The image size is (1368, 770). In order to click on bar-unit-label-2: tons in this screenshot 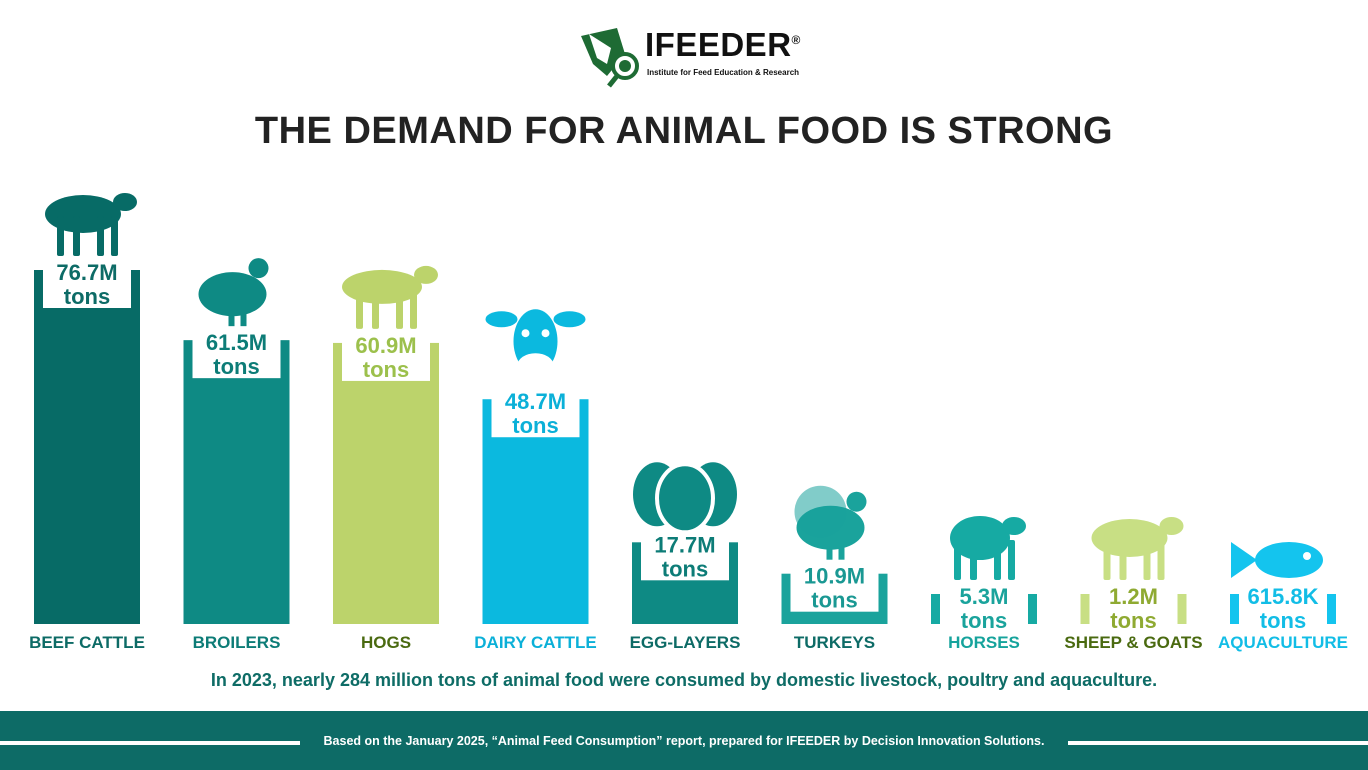, I will do `click(236, 366)`.